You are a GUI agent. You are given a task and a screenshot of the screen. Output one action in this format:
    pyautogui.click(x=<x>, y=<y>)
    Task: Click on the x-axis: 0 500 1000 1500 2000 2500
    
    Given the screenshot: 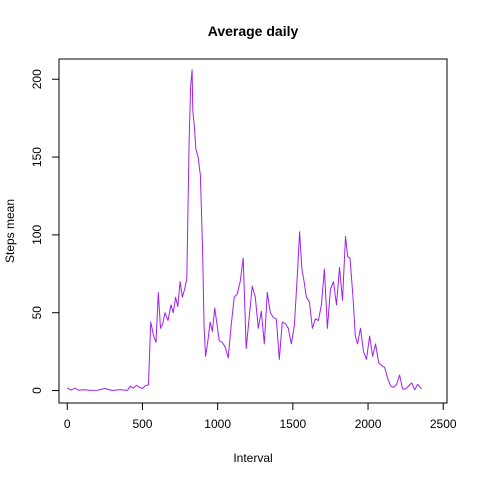 What is the action you would take?
    pyautogui.click(x=260, y=417)
    